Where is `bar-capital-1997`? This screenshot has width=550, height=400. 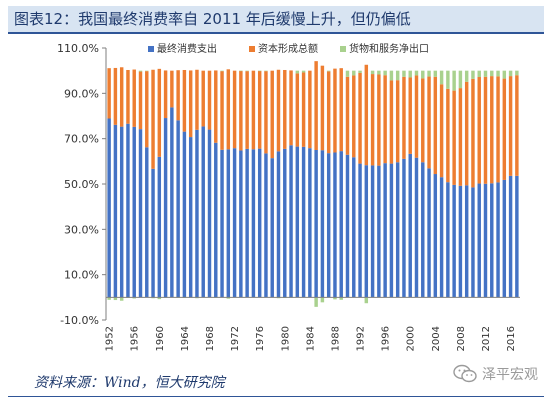 bar-capital-1997 is located at coordinates (391, 122).